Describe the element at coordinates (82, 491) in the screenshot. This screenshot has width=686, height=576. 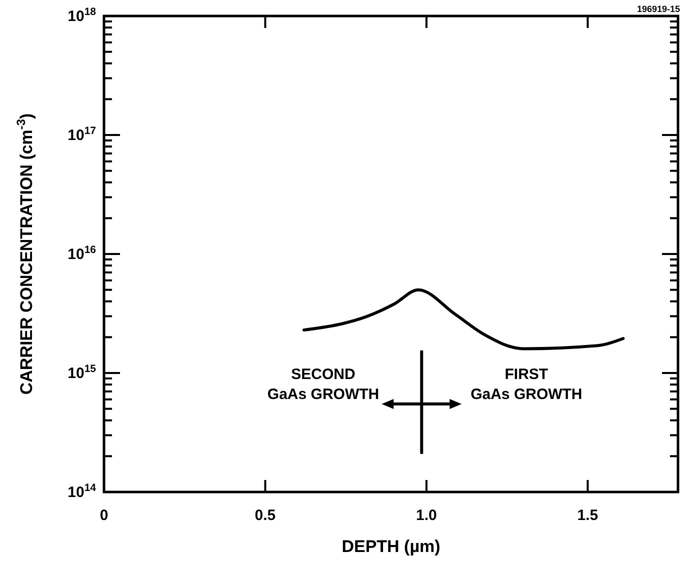
I see `y-tick-label: 10$^{14}$` at that location.